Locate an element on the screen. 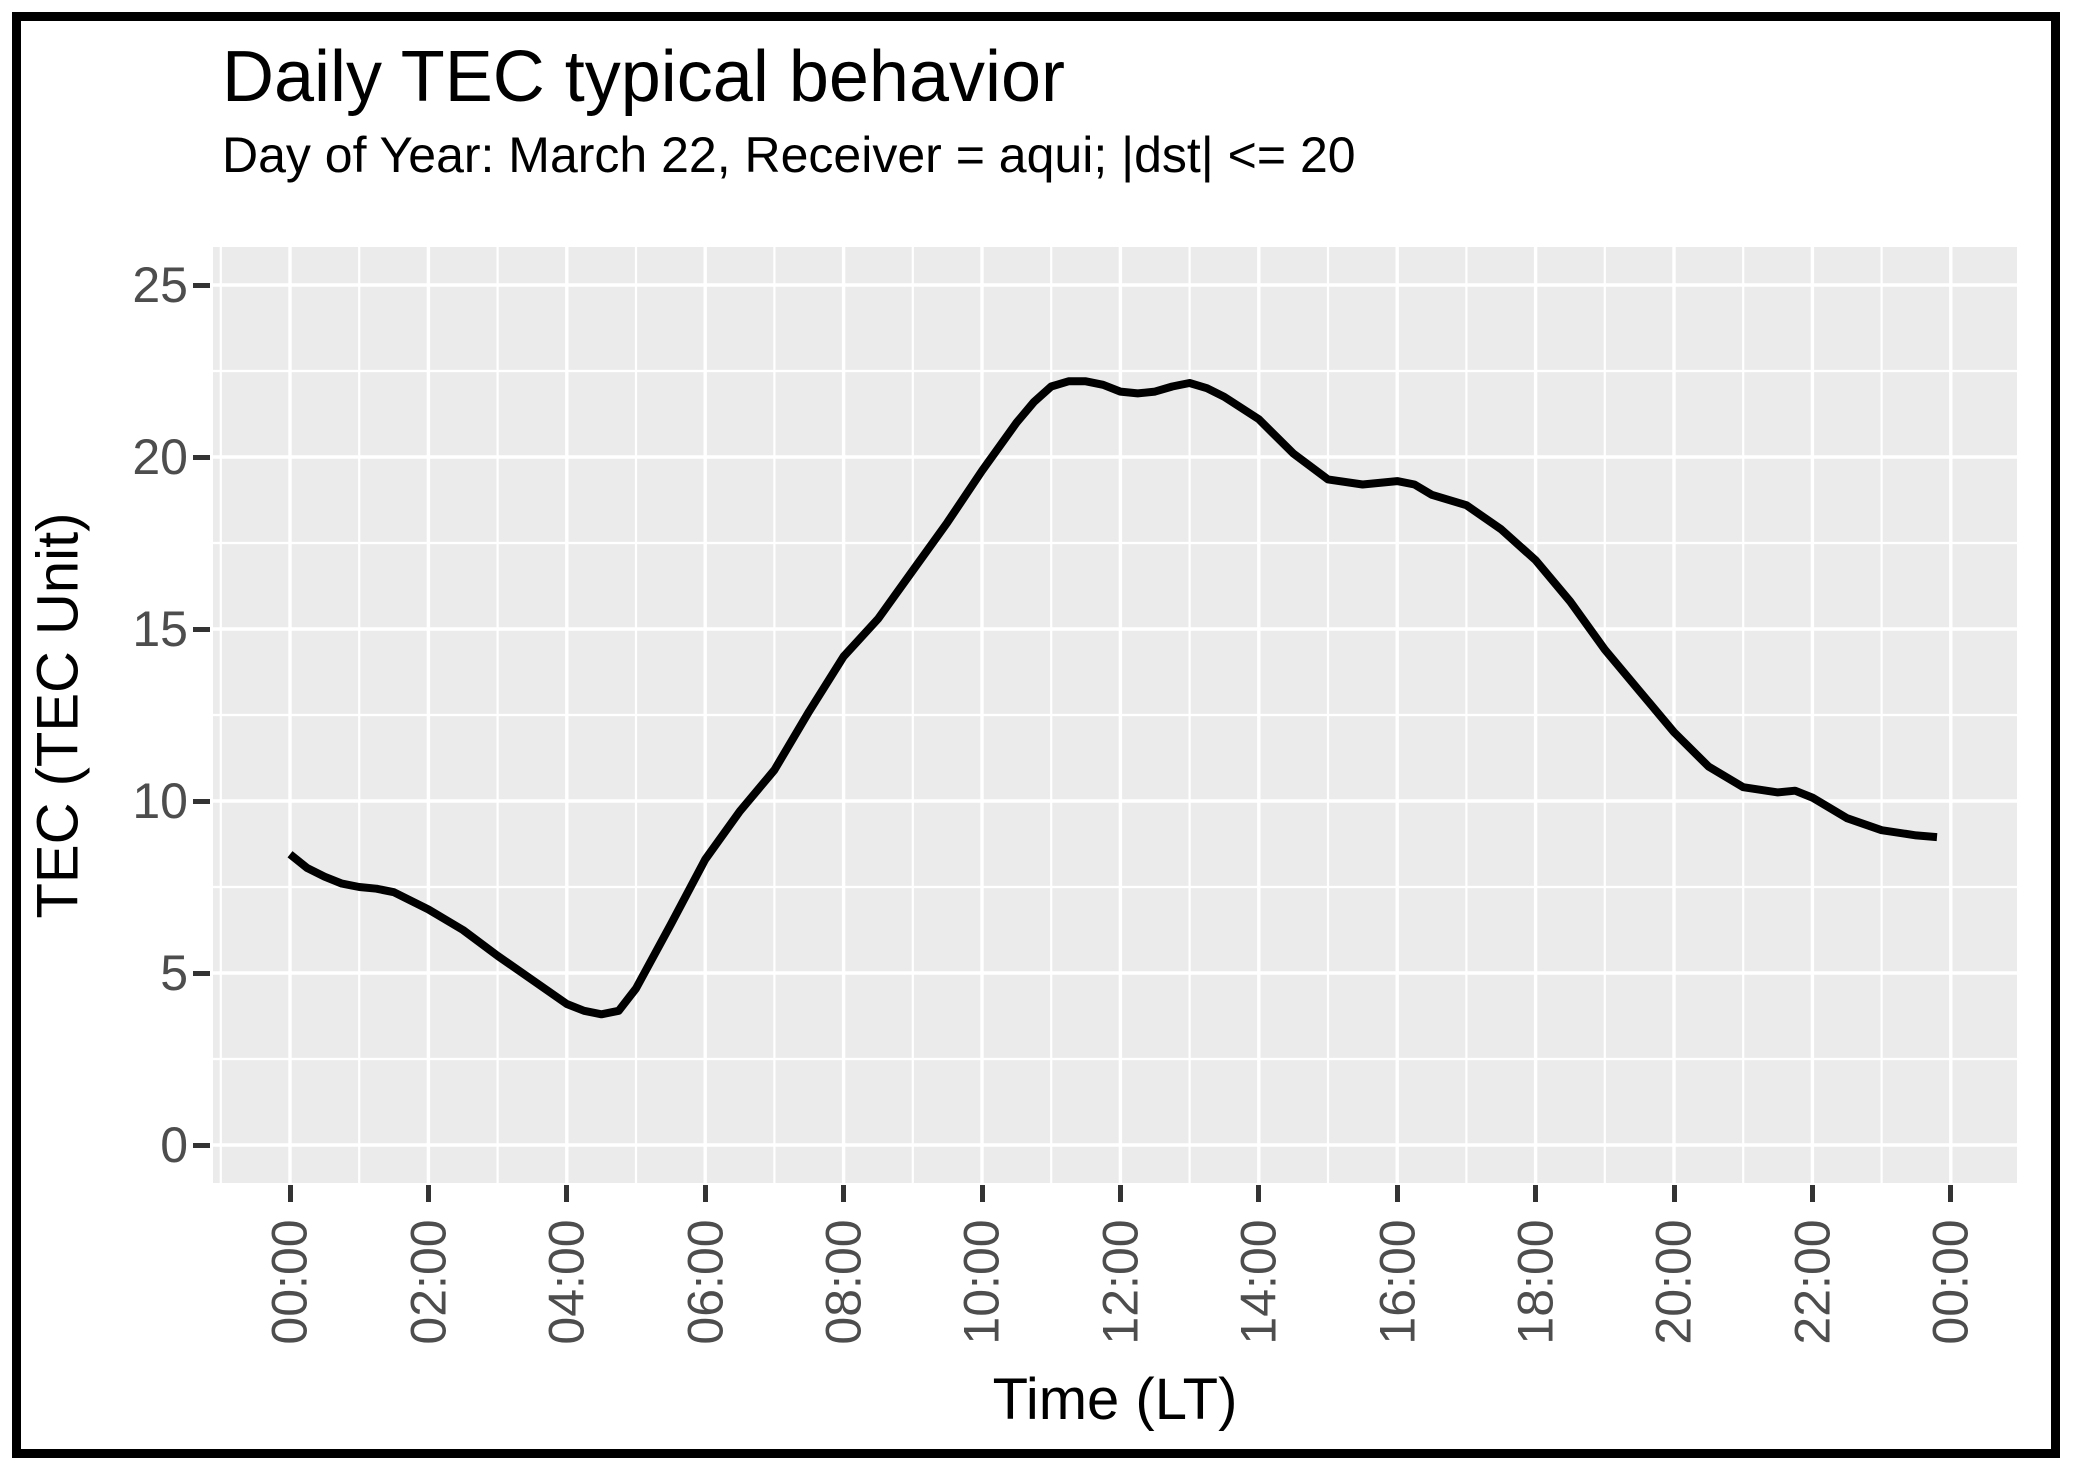  y-axis-title-text: TEC (TEC Unit) is located at coordinates (58, 715).